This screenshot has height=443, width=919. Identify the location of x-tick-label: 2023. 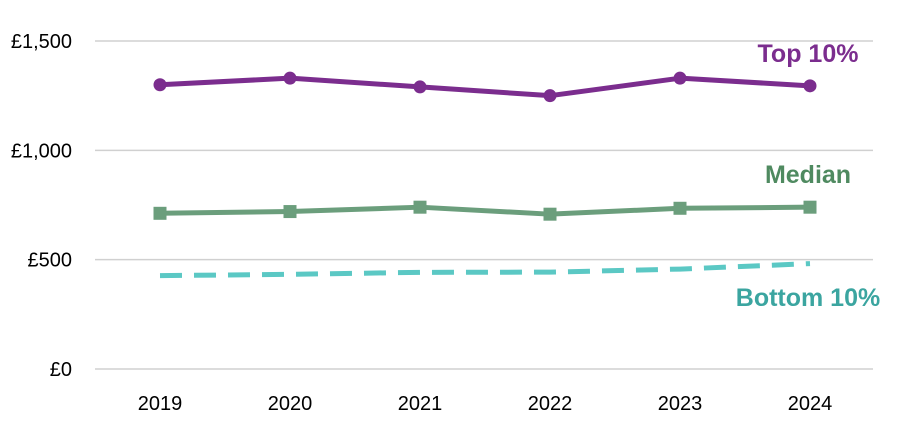
(680, 404).